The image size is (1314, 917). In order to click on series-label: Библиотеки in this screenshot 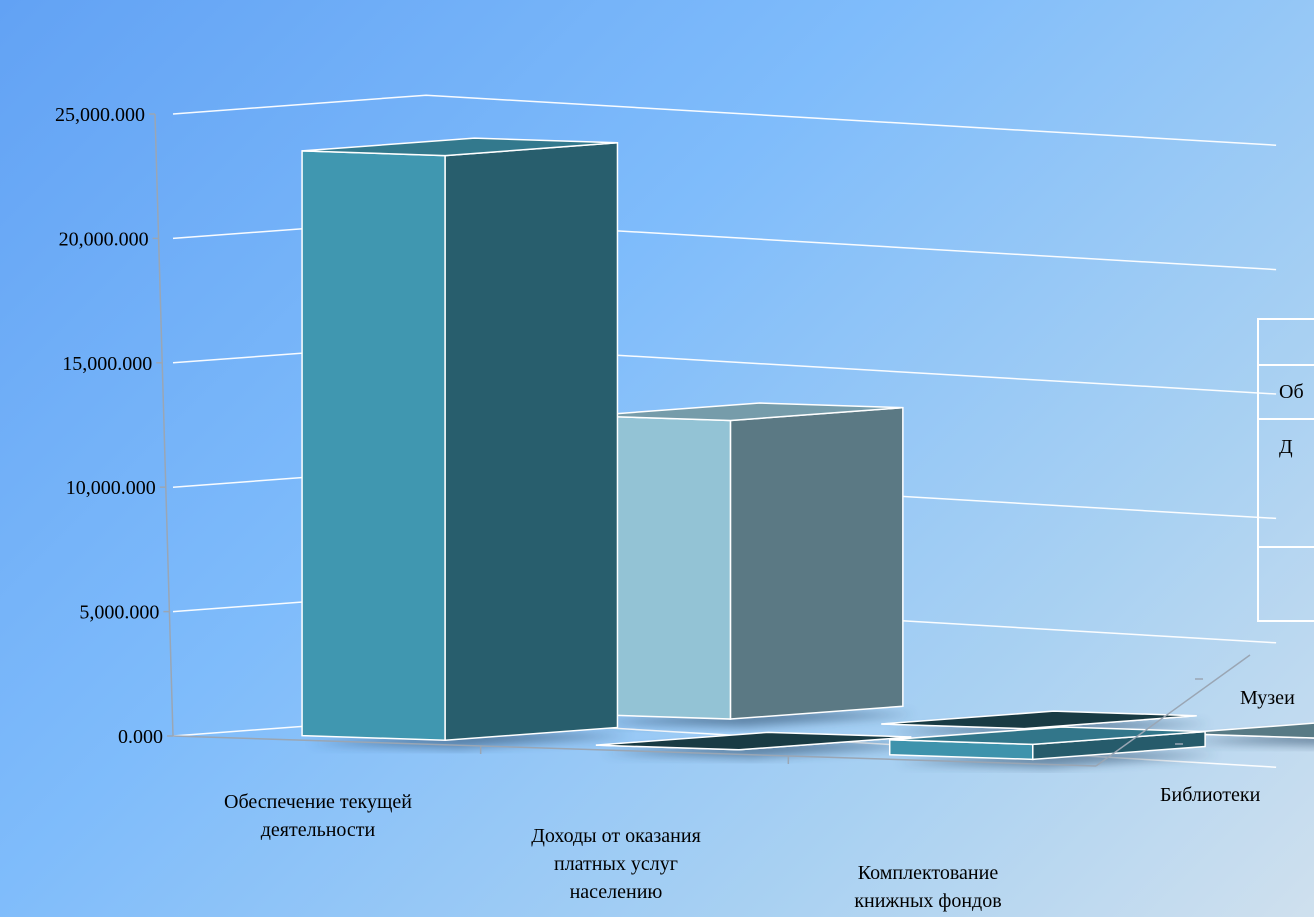, I will do `click(1210, 795)`.